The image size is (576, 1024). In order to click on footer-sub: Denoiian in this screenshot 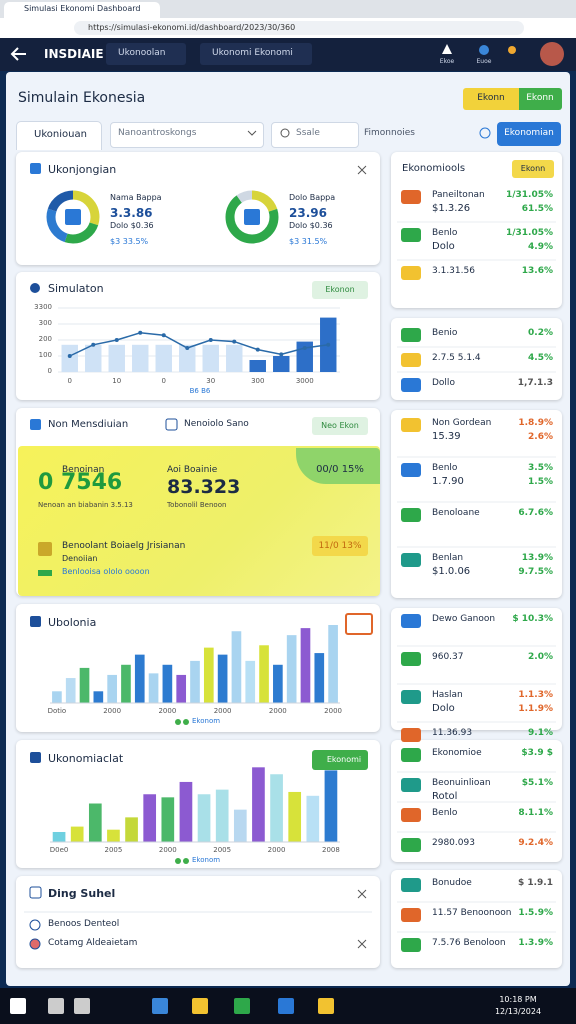, I will do `click(80, 558)`.